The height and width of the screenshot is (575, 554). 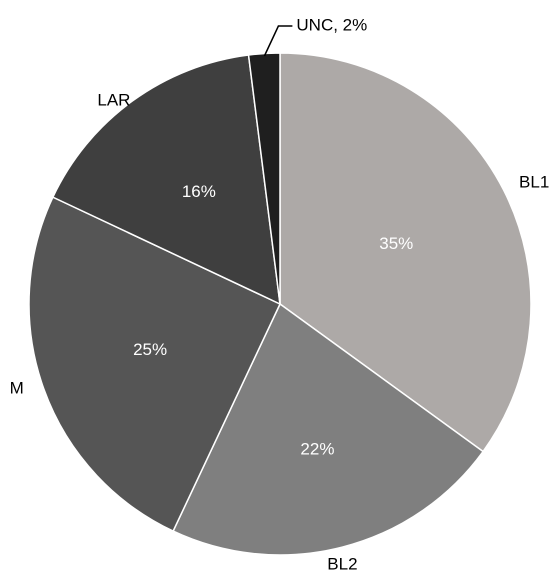 I want to click on leader-line-unc, so click(x=278, y=41).